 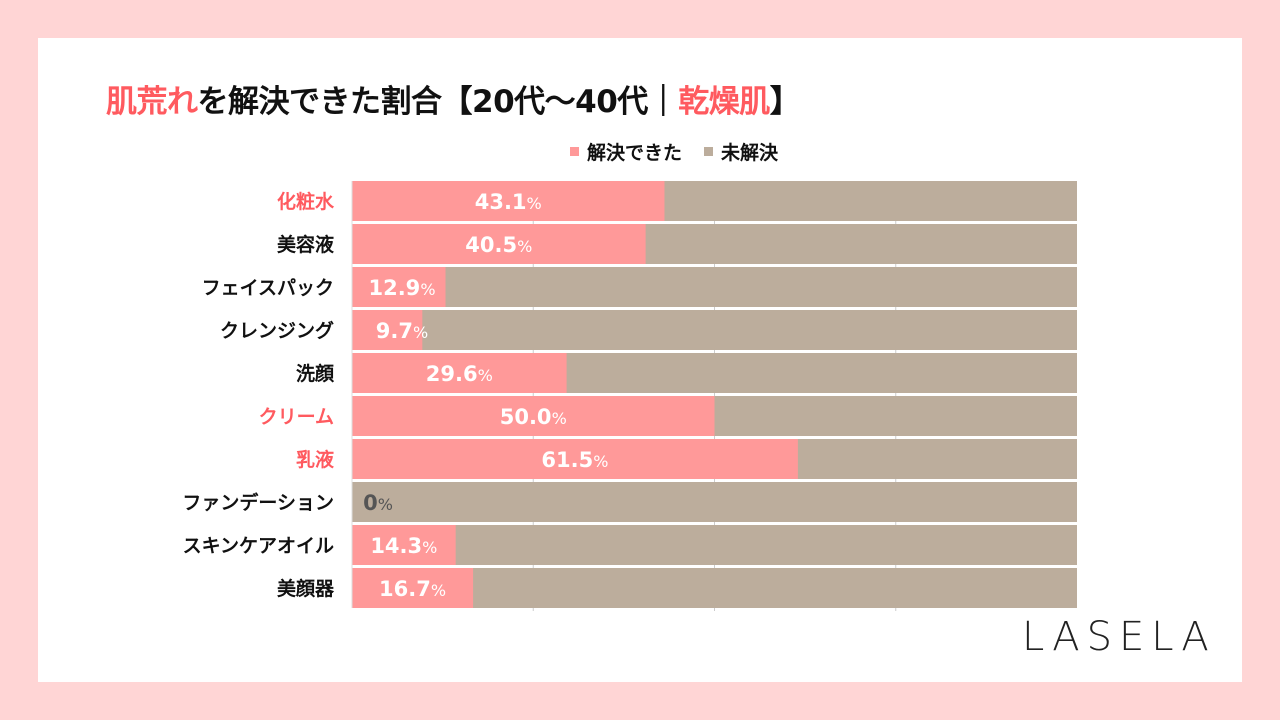 I want to click on value-label: 12.9%, so click(x=401, y=288).